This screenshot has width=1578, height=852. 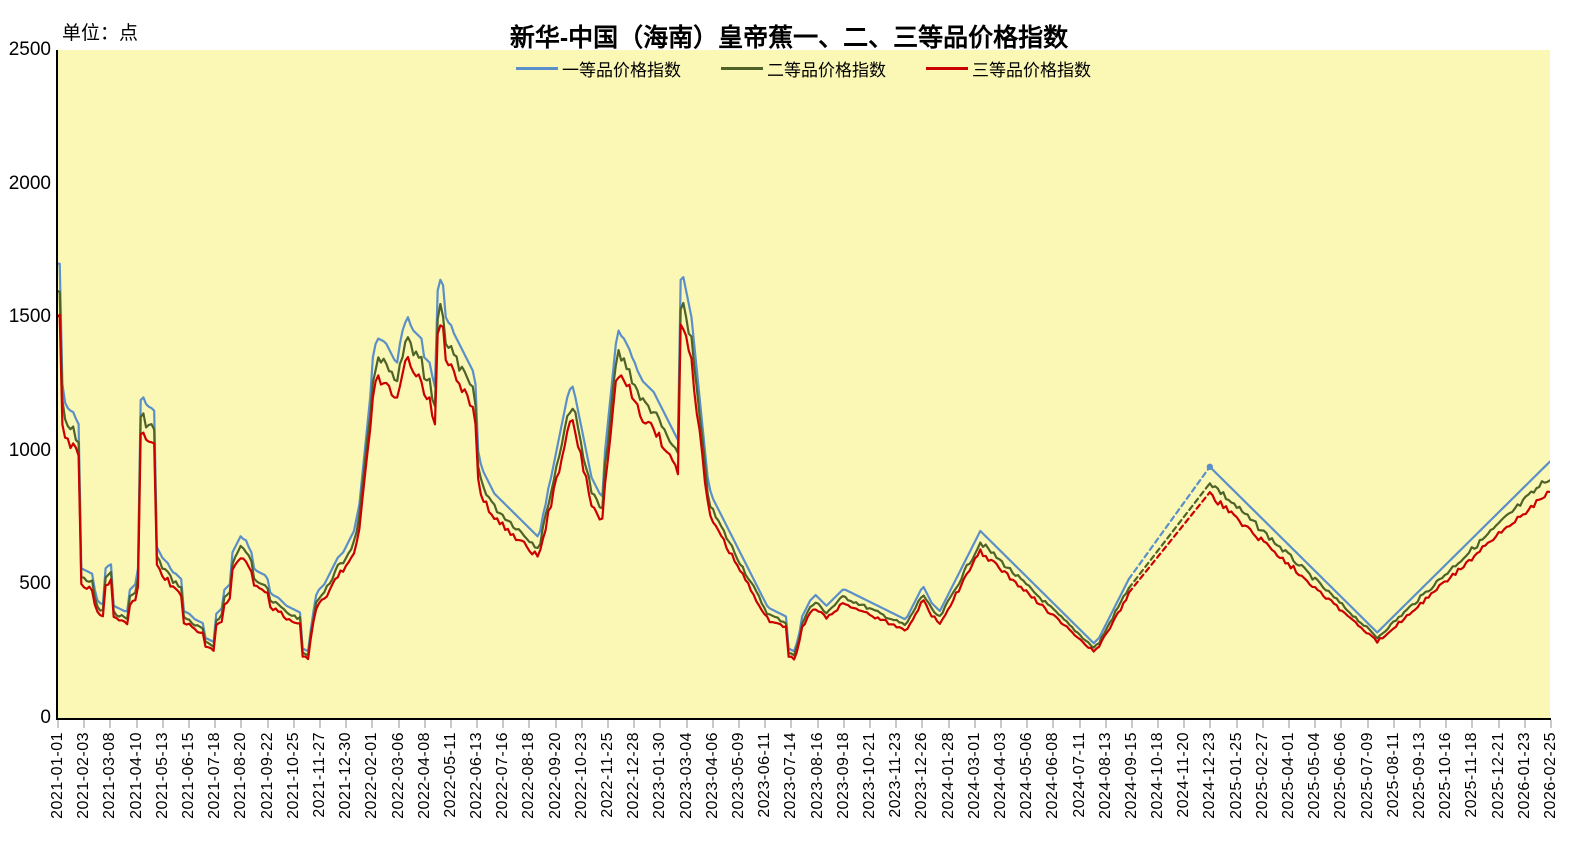 What do you see at coordinates (346, 775) in the screenshot?
I see `x-axis-tick-label: 2021-12-30` at bounding box center [346, 775].